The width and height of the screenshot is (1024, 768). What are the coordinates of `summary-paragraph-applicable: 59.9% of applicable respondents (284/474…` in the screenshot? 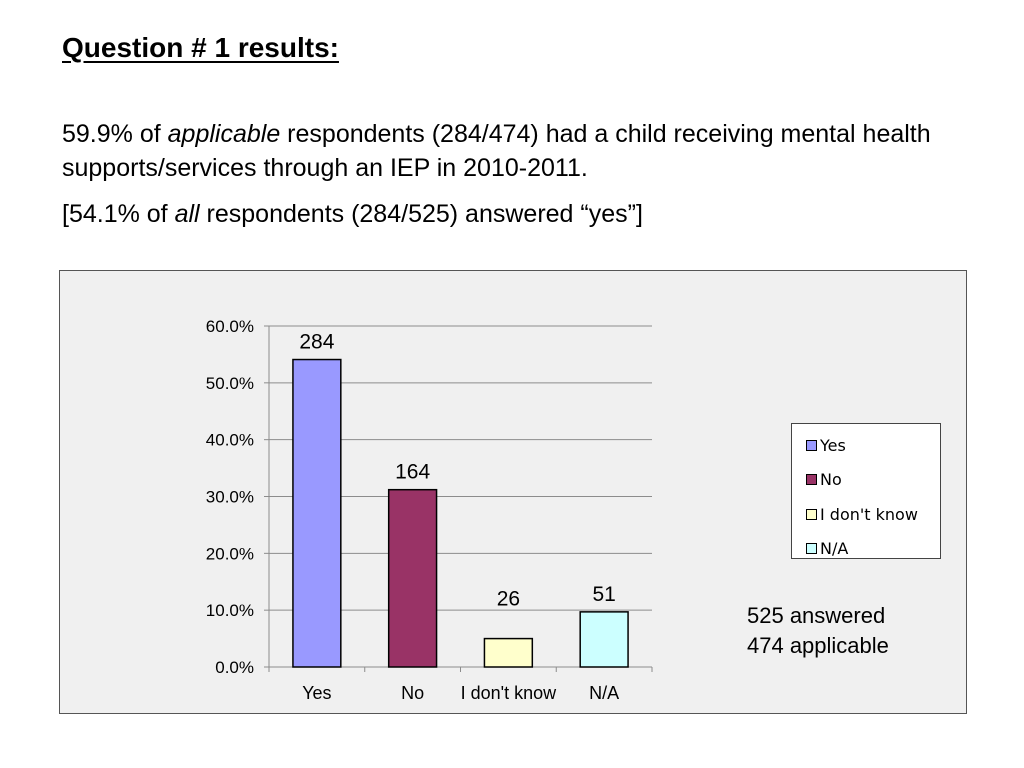 It's located at (512, 151).